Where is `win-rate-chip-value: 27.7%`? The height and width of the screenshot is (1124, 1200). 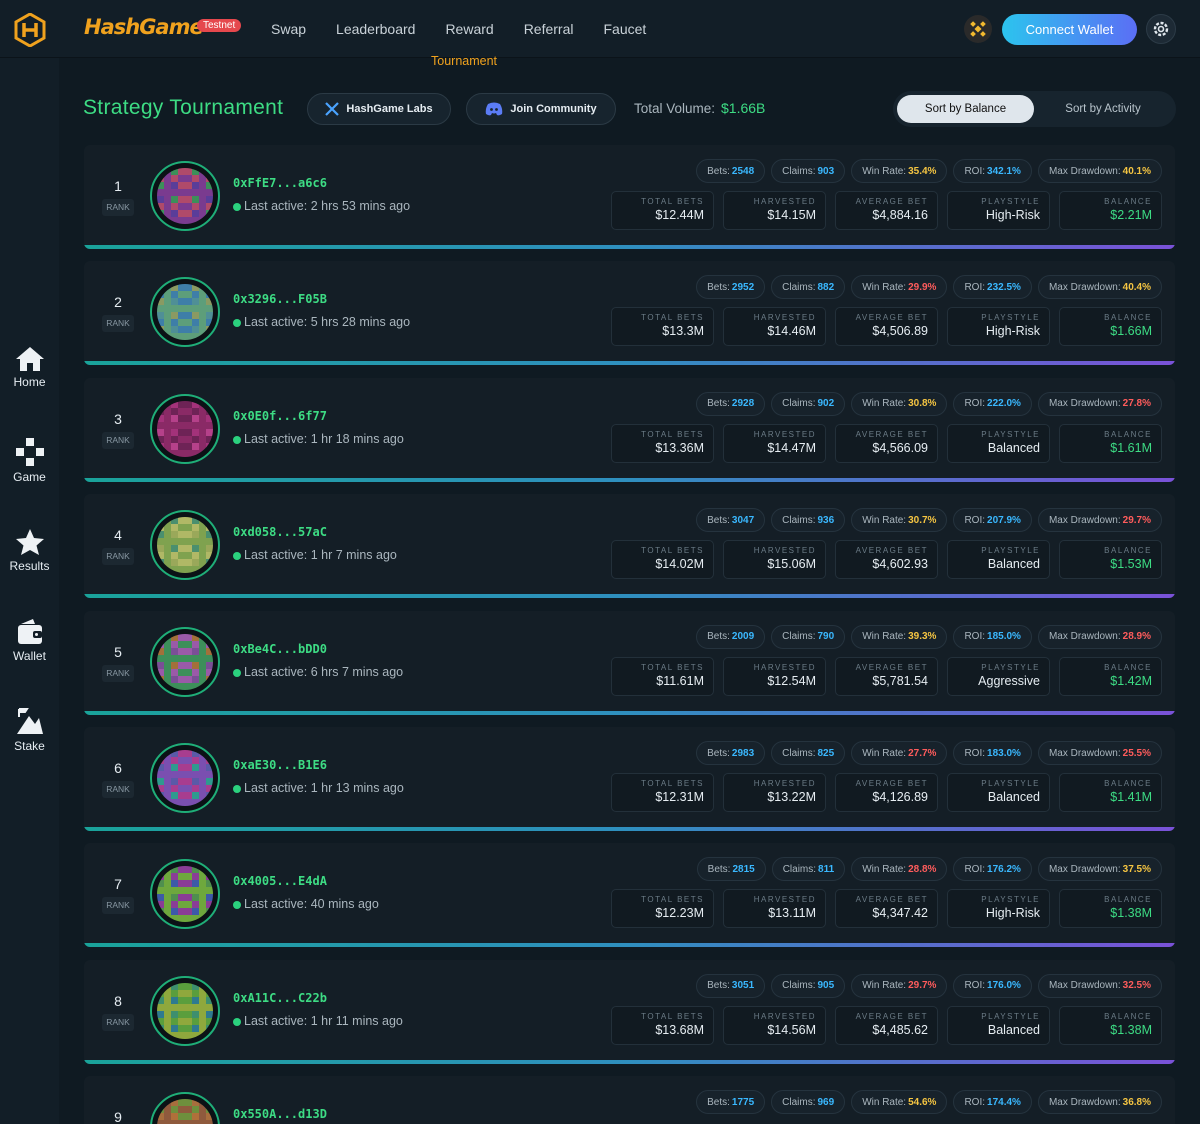 win-rate-chip-value: 27.7% is located at coordinates (922, 753).